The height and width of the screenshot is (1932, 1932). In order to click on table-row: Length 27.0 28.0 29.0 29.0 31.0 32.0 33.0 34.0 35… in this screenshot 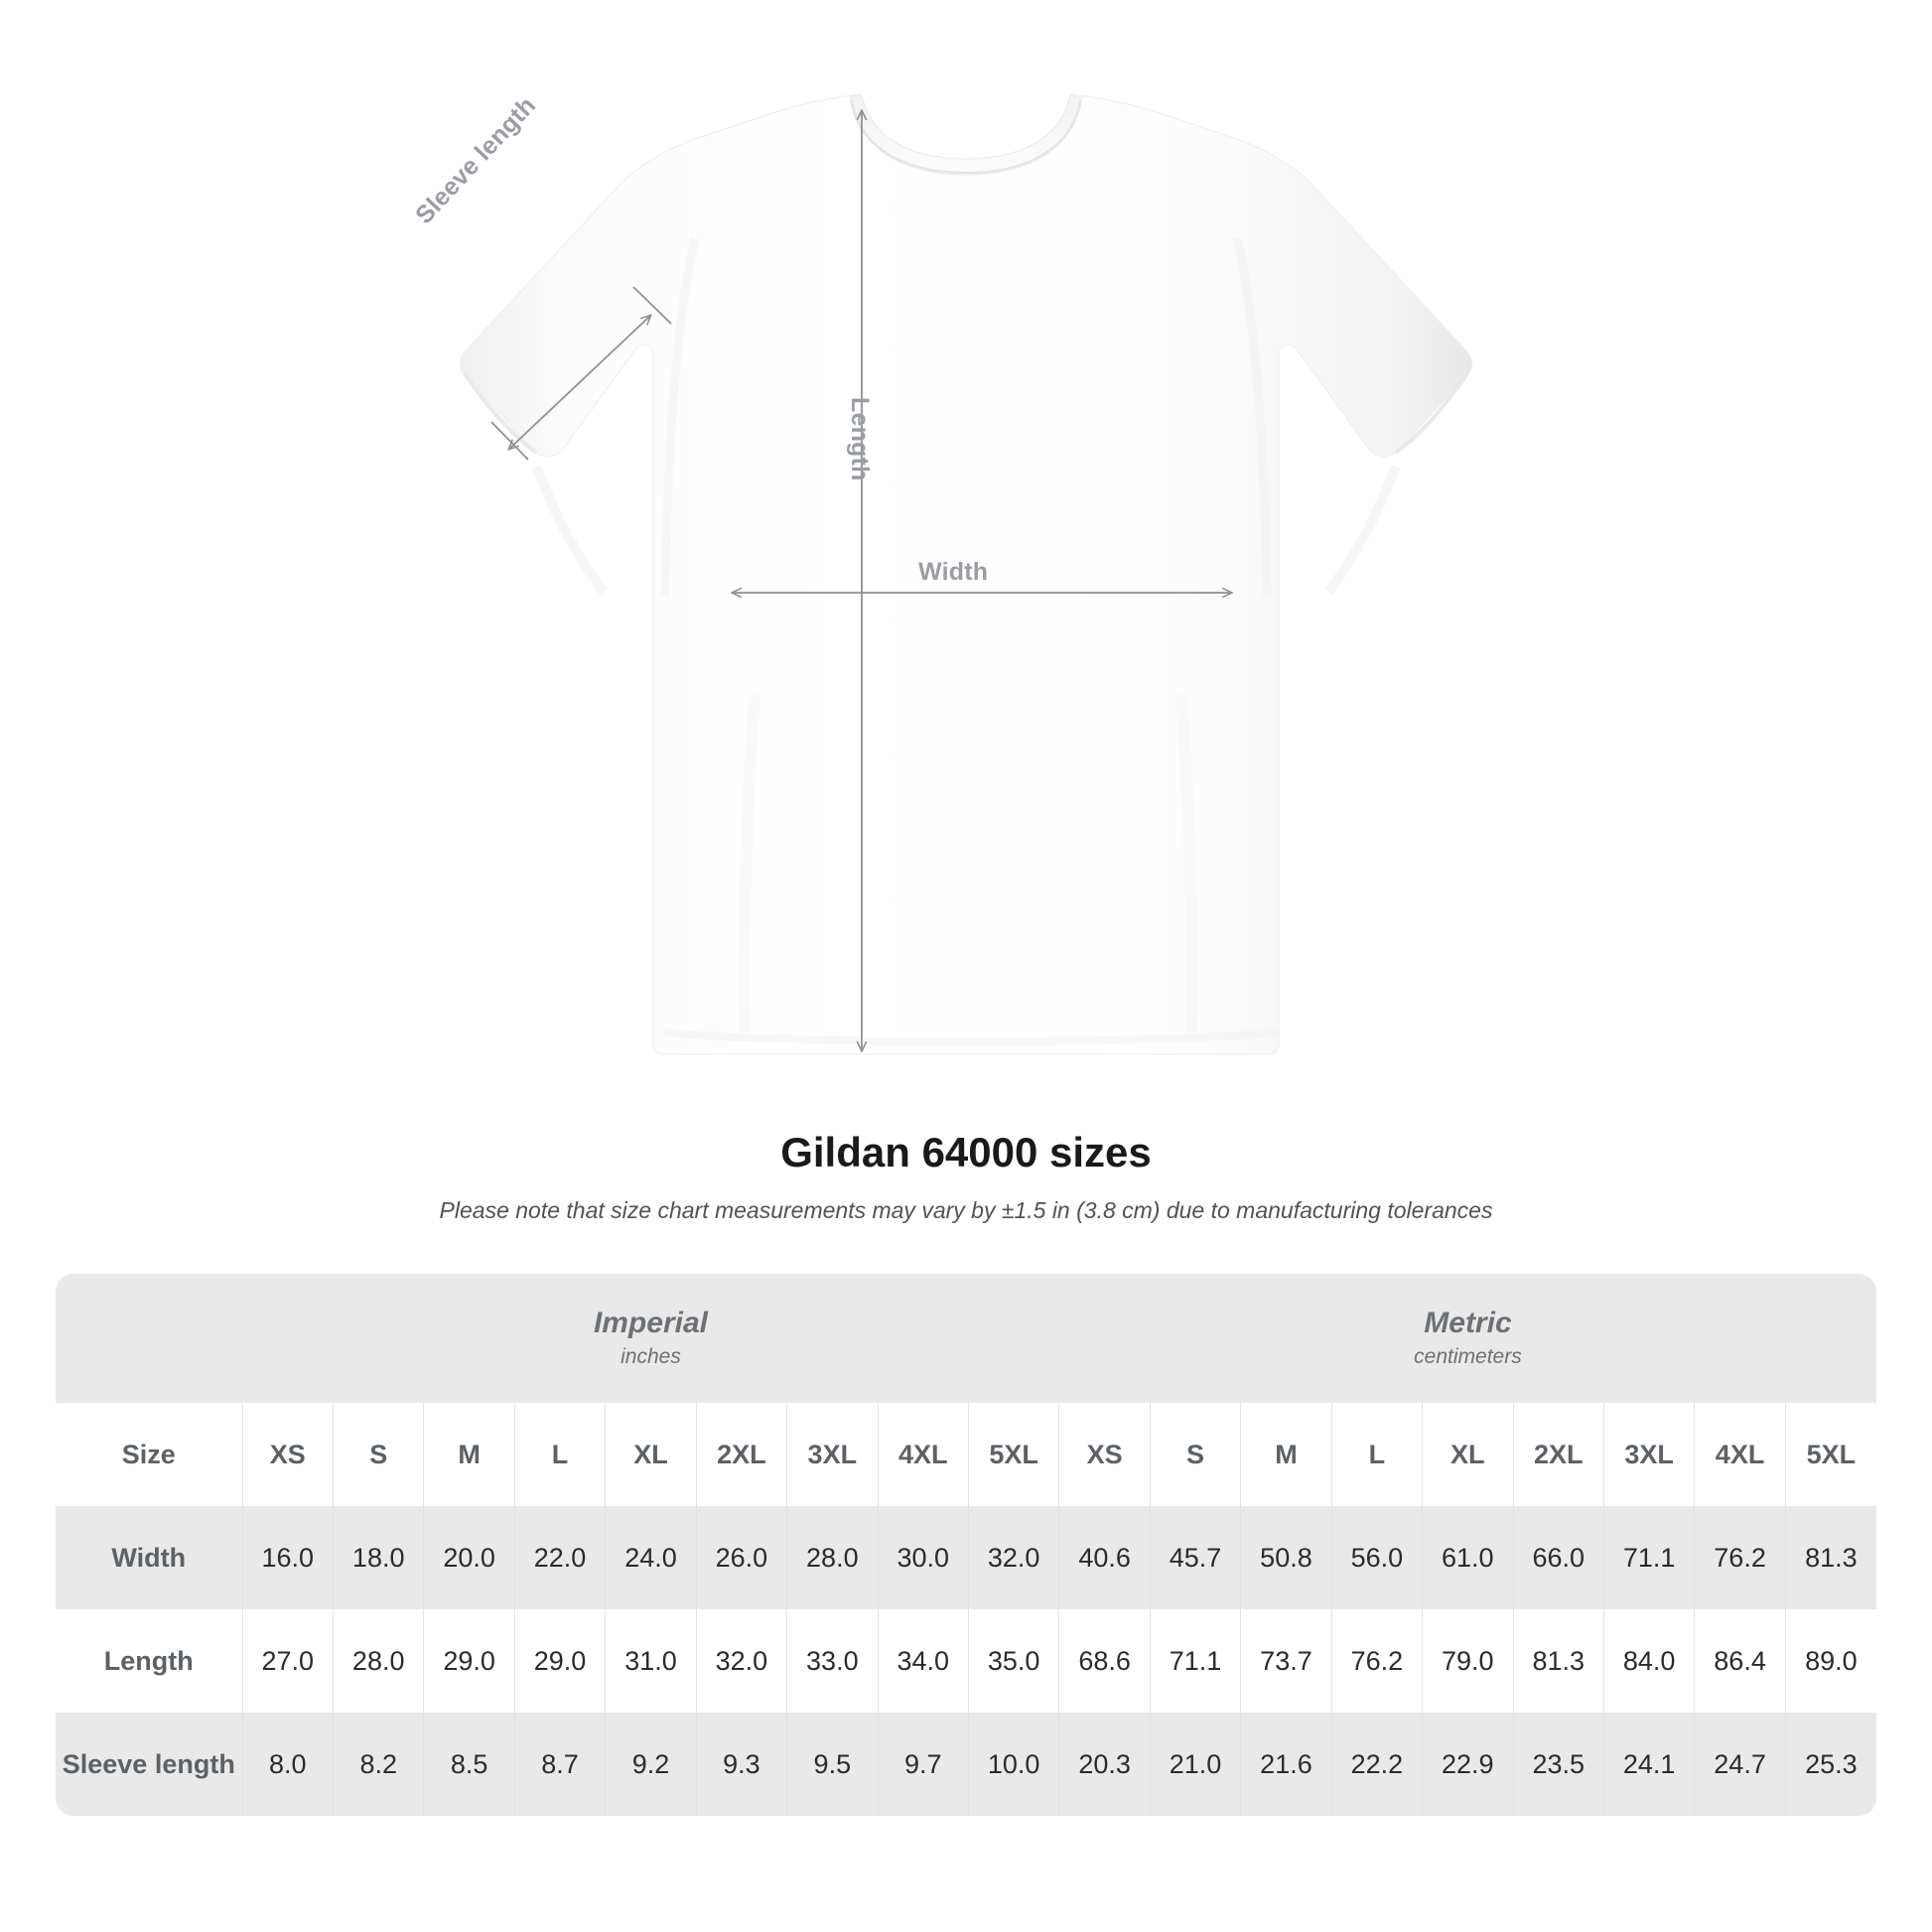, I will do `click(966, 1661)`.